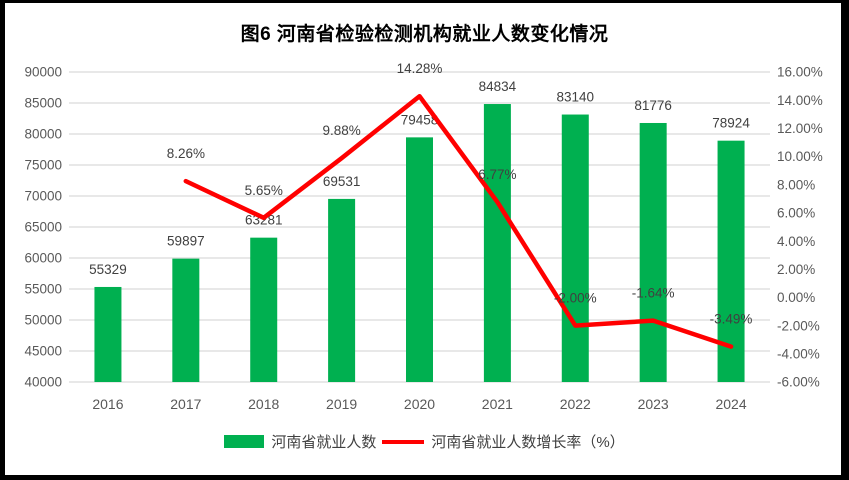  Describe the element at coordinates (341, 404) in the screenshot. I see `x-axis-tick: 2019` at that location.